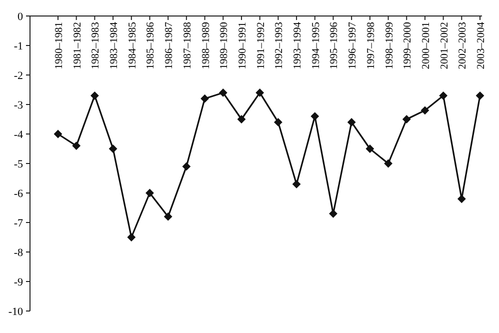  Describe the element at coordinates (316, 46) in the screenshot. I see `x-tick-label: 1994–1995` at that location.